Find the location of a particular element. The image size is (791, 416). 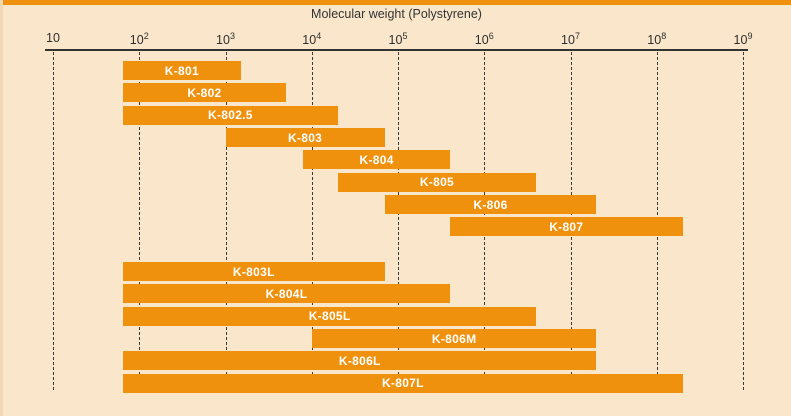

range-bar: K-801 is located at coordinates (182, 70).